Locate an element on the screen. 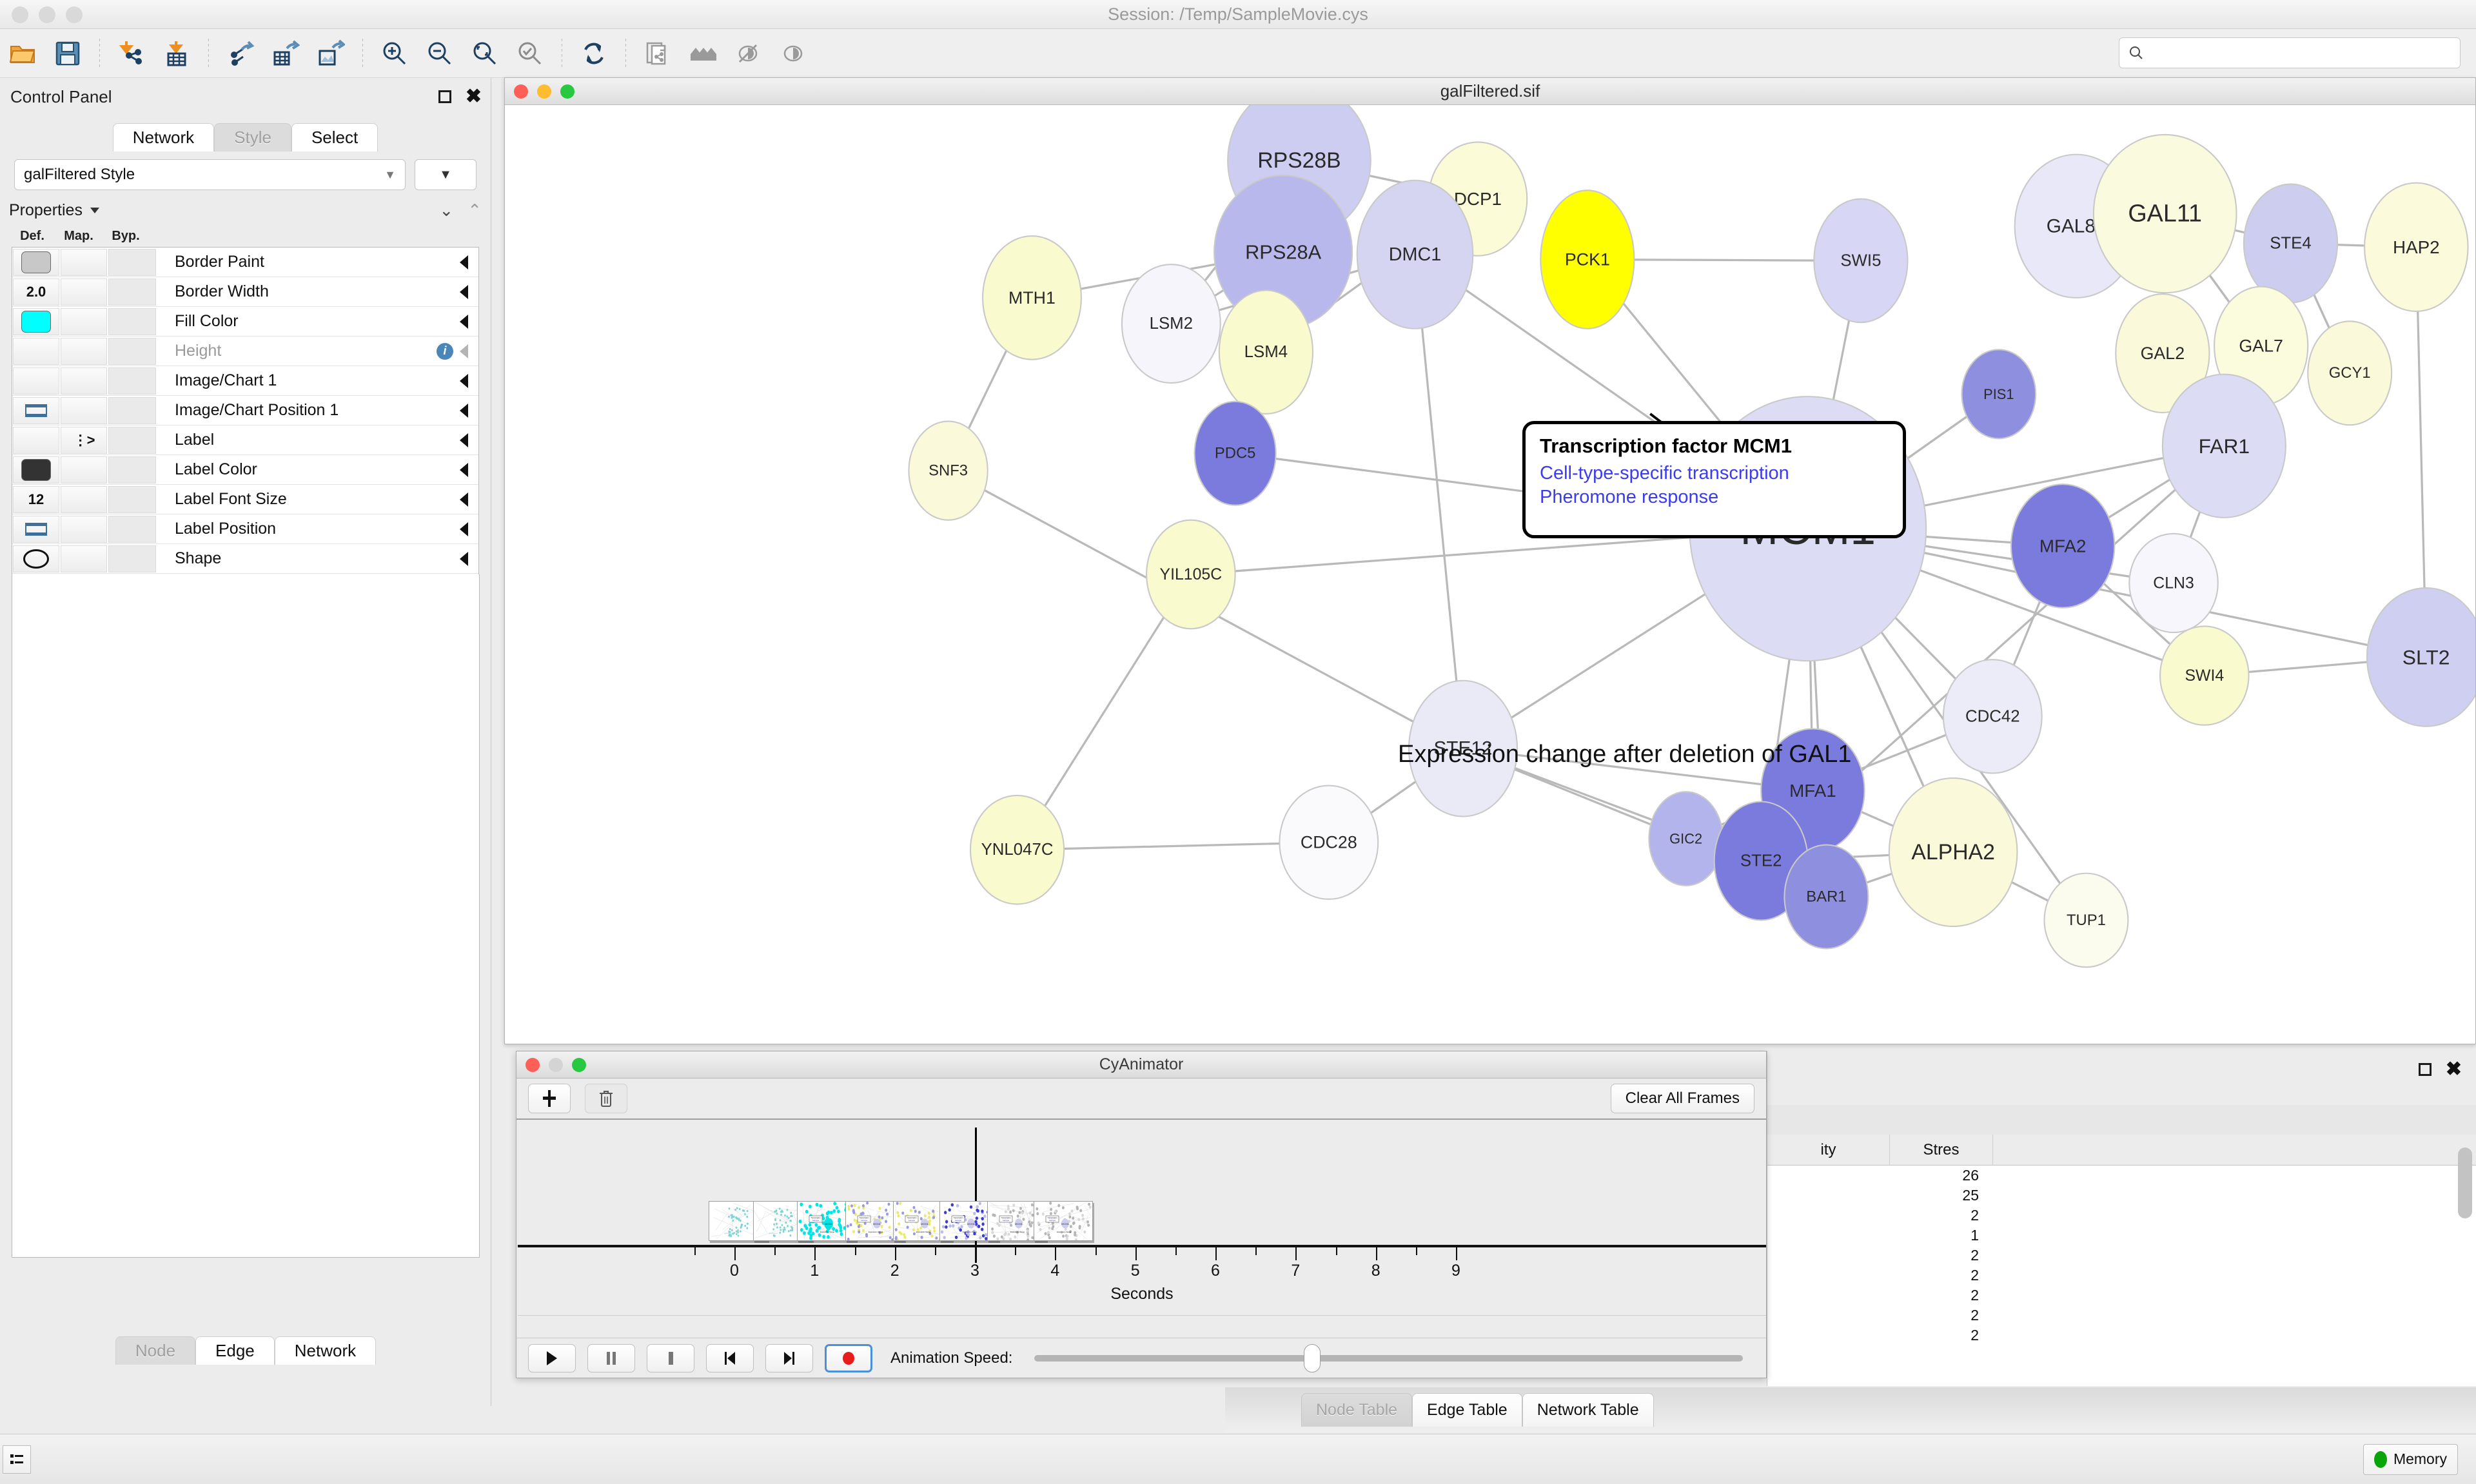  tab-network-table: Network Table is located at coordinates (1588, 1410).